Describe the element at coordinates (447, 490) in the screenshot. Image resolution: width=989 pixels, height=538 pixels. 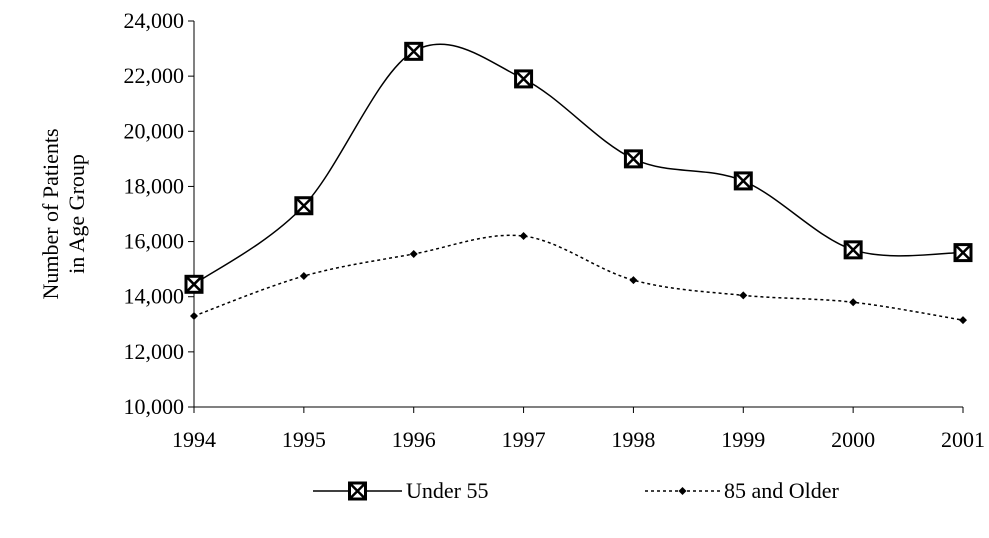
I see `legend-label: Under 55` at that location.